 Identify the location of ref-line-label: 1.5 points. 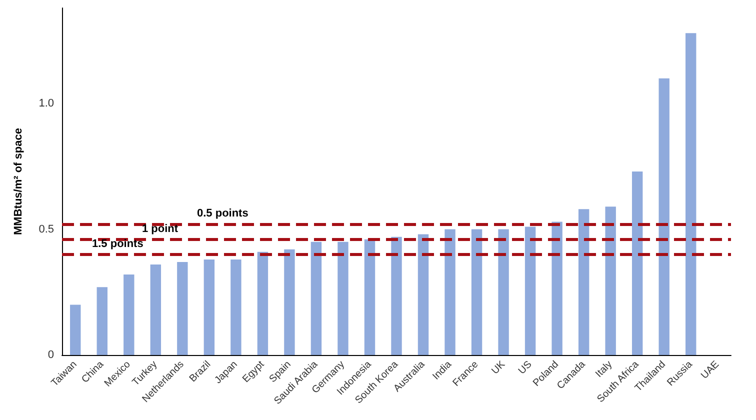
(118, 244).